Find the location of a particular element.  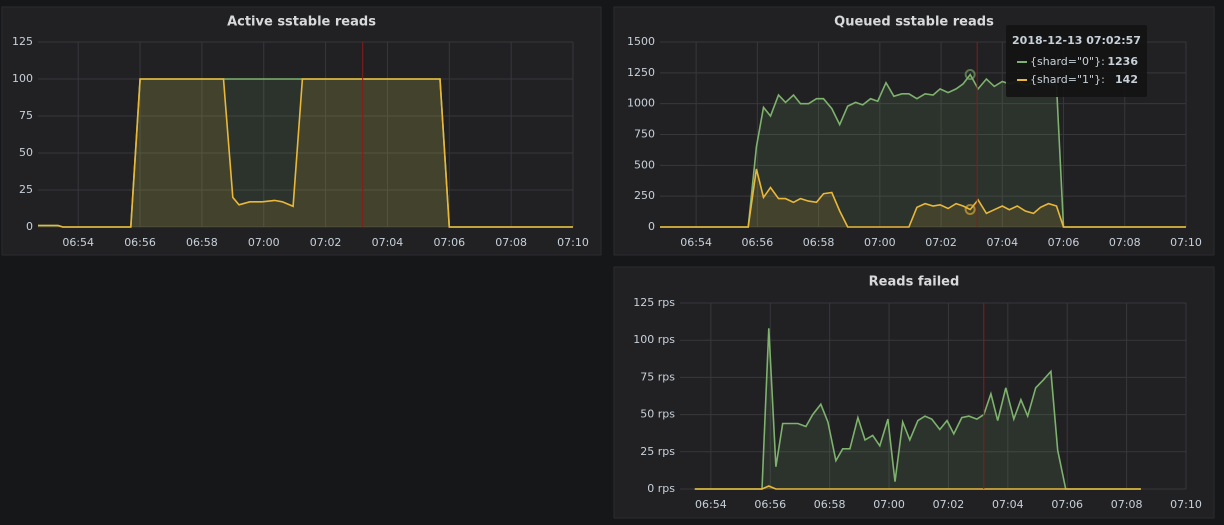

y-tick-label: 750 is located at coordinates (644, 134).